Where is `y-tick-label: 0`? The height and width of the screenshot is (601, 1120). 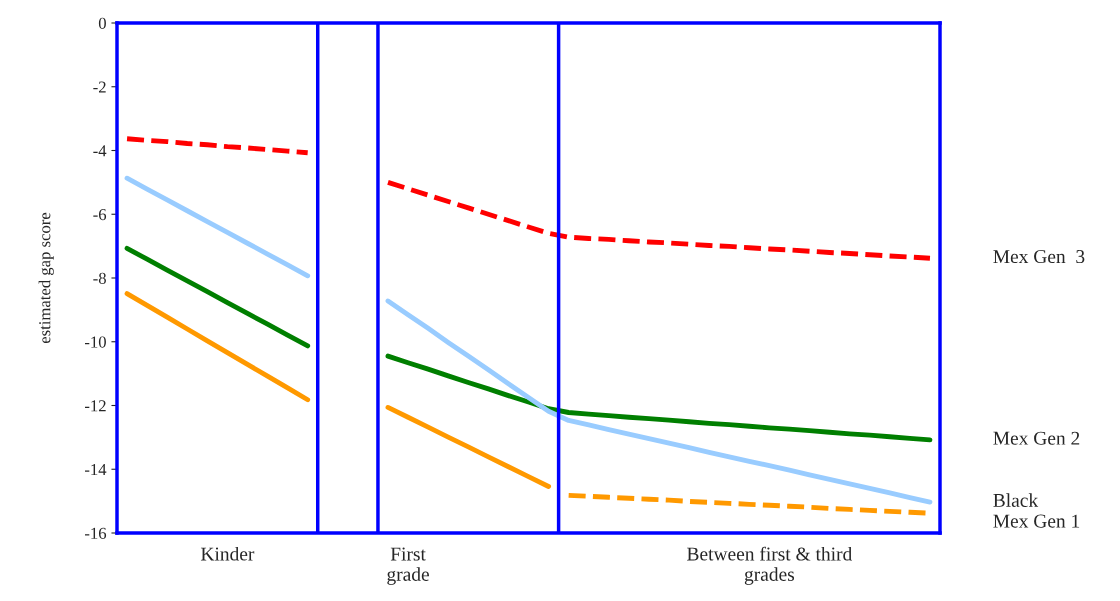
y-tick-label: 0 is located at coordinates (102, 23).